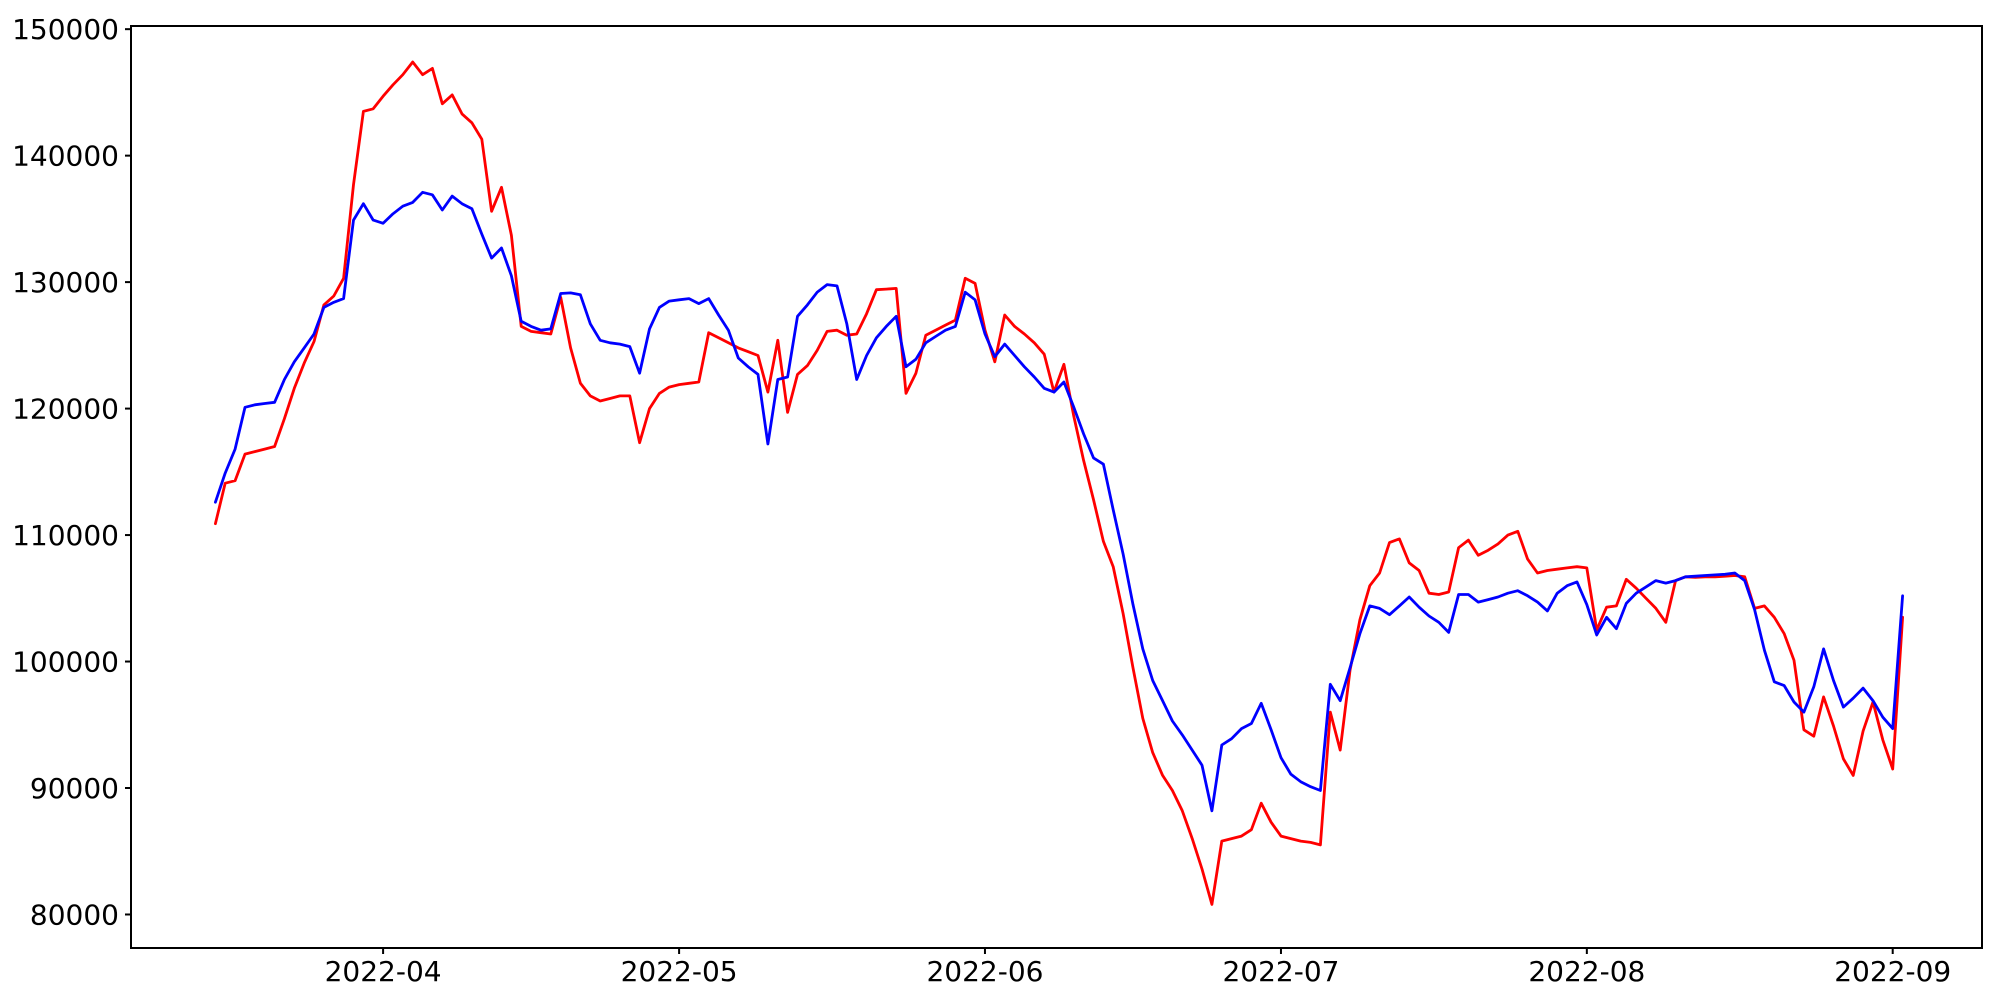 This screenshot has height=1000, width=2000. What do you see at coordinates (65, 29) in the screenshot?
I see `y-tick-label: 150000` at bounding box center [65, 29].